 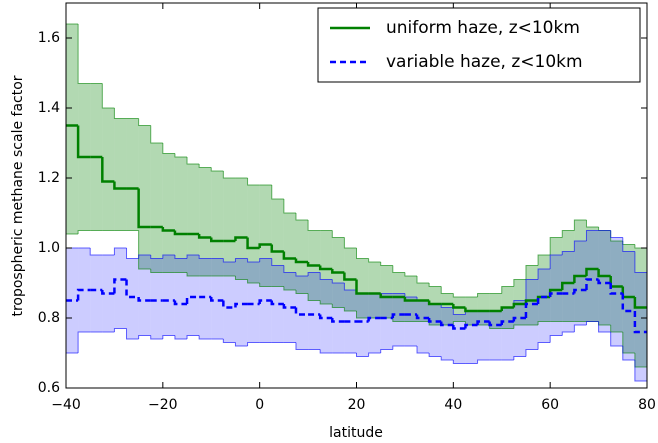 I want to click on x-tick-label: 80, so click(x=647, y=405).